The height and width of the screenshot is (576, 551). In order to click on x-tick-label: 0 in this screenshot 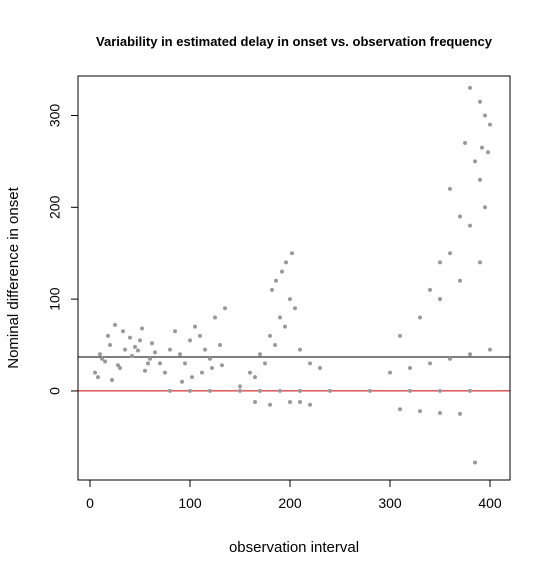, I will do `click(90, 503)`.